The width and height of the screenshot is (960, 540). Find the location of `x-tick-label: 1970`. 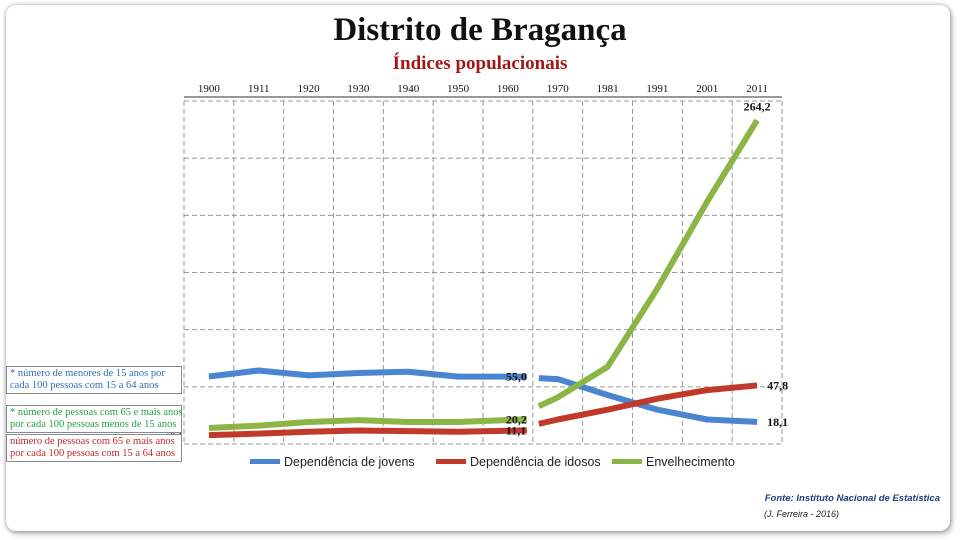

x-tick-label: 1970 is located at coordinates (558, 89).